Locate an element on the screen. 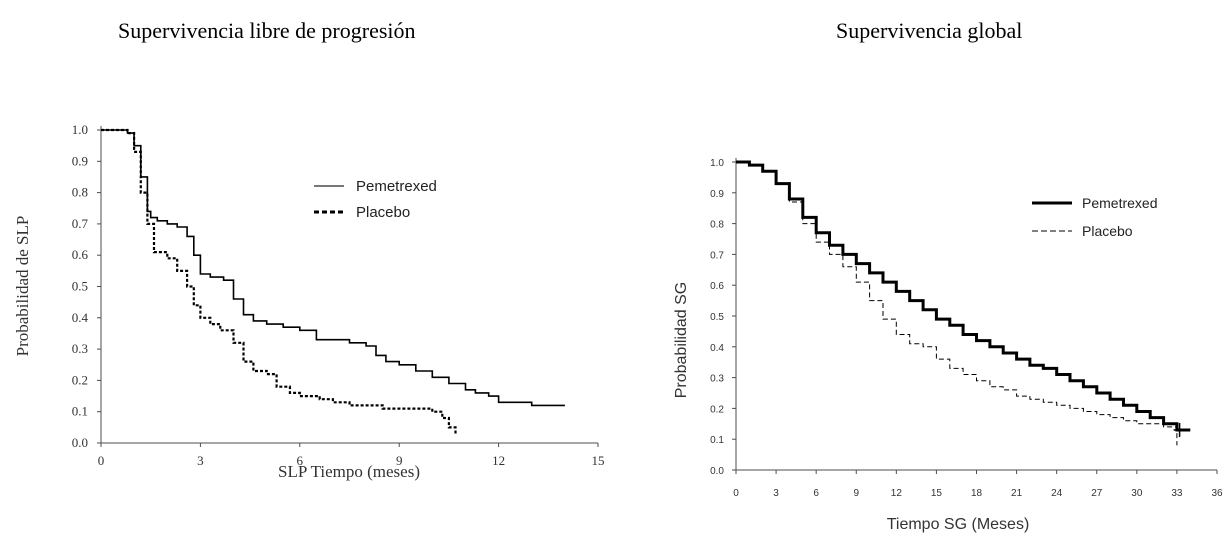 The width and height of the screenshot is (1227, 533). x-tick-label: 18 is located at coordinates (977, 493).